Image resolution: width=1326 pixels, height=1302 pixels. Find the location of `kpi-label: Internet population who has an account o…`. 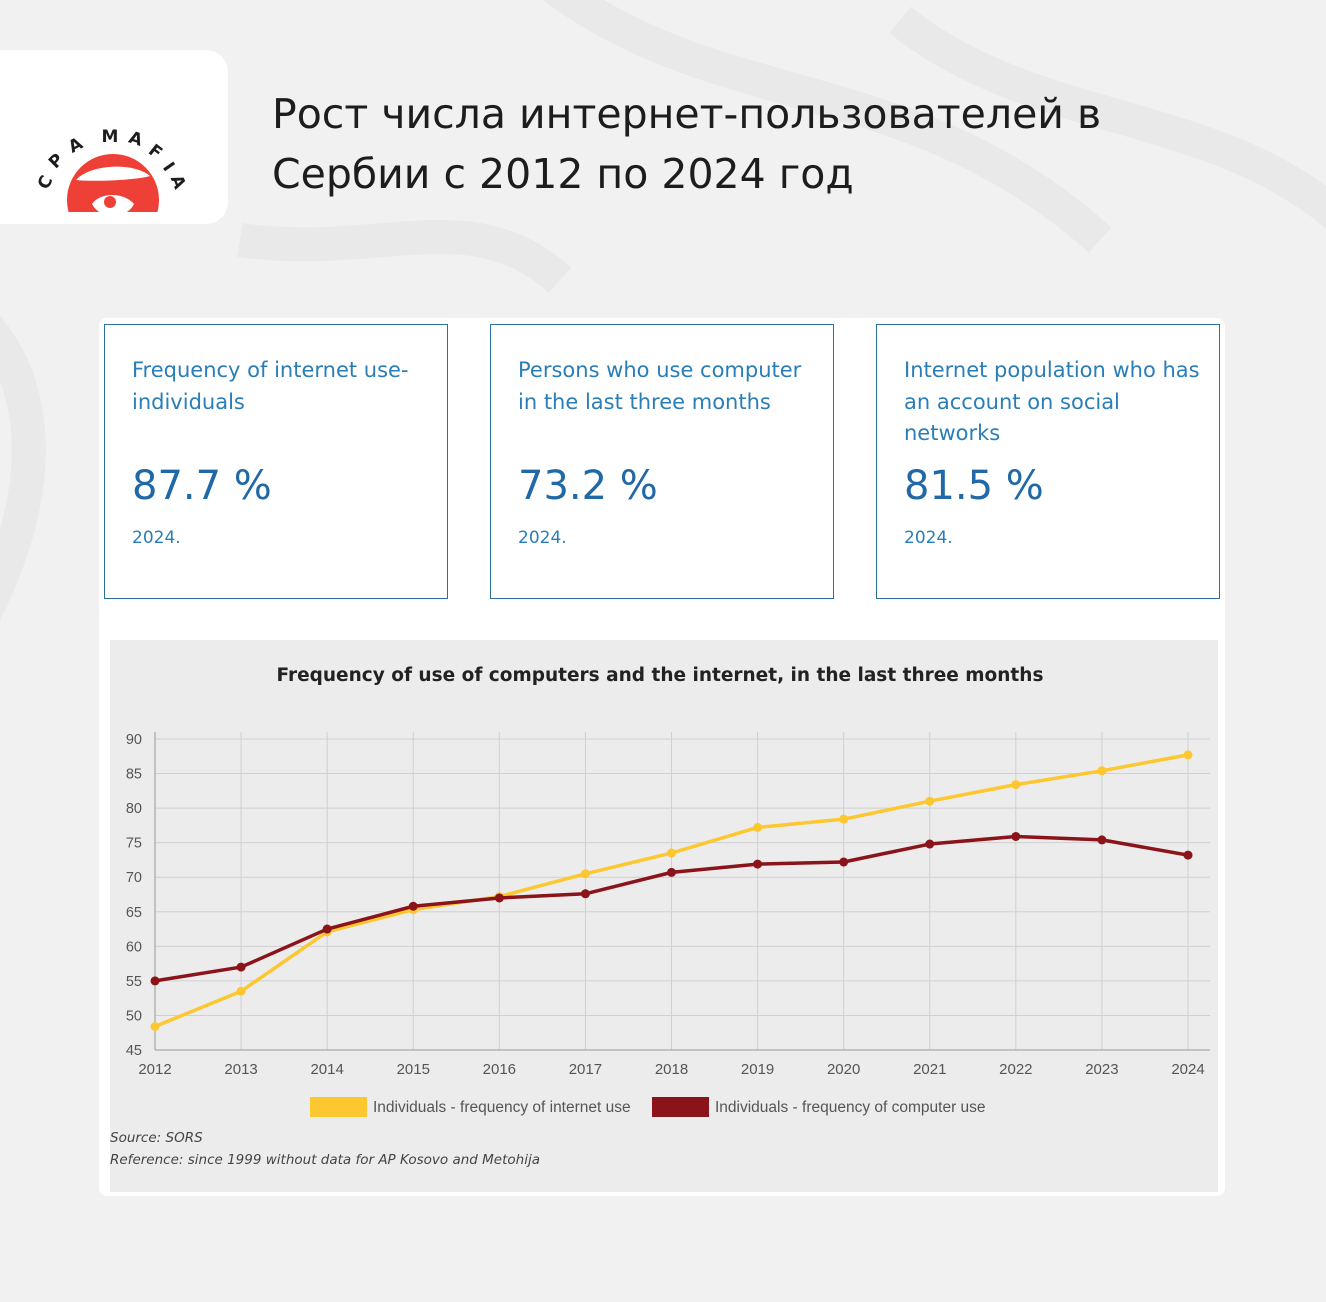

kpi-label: Internet population who has an account o… is located at coordinates (1052, 401).